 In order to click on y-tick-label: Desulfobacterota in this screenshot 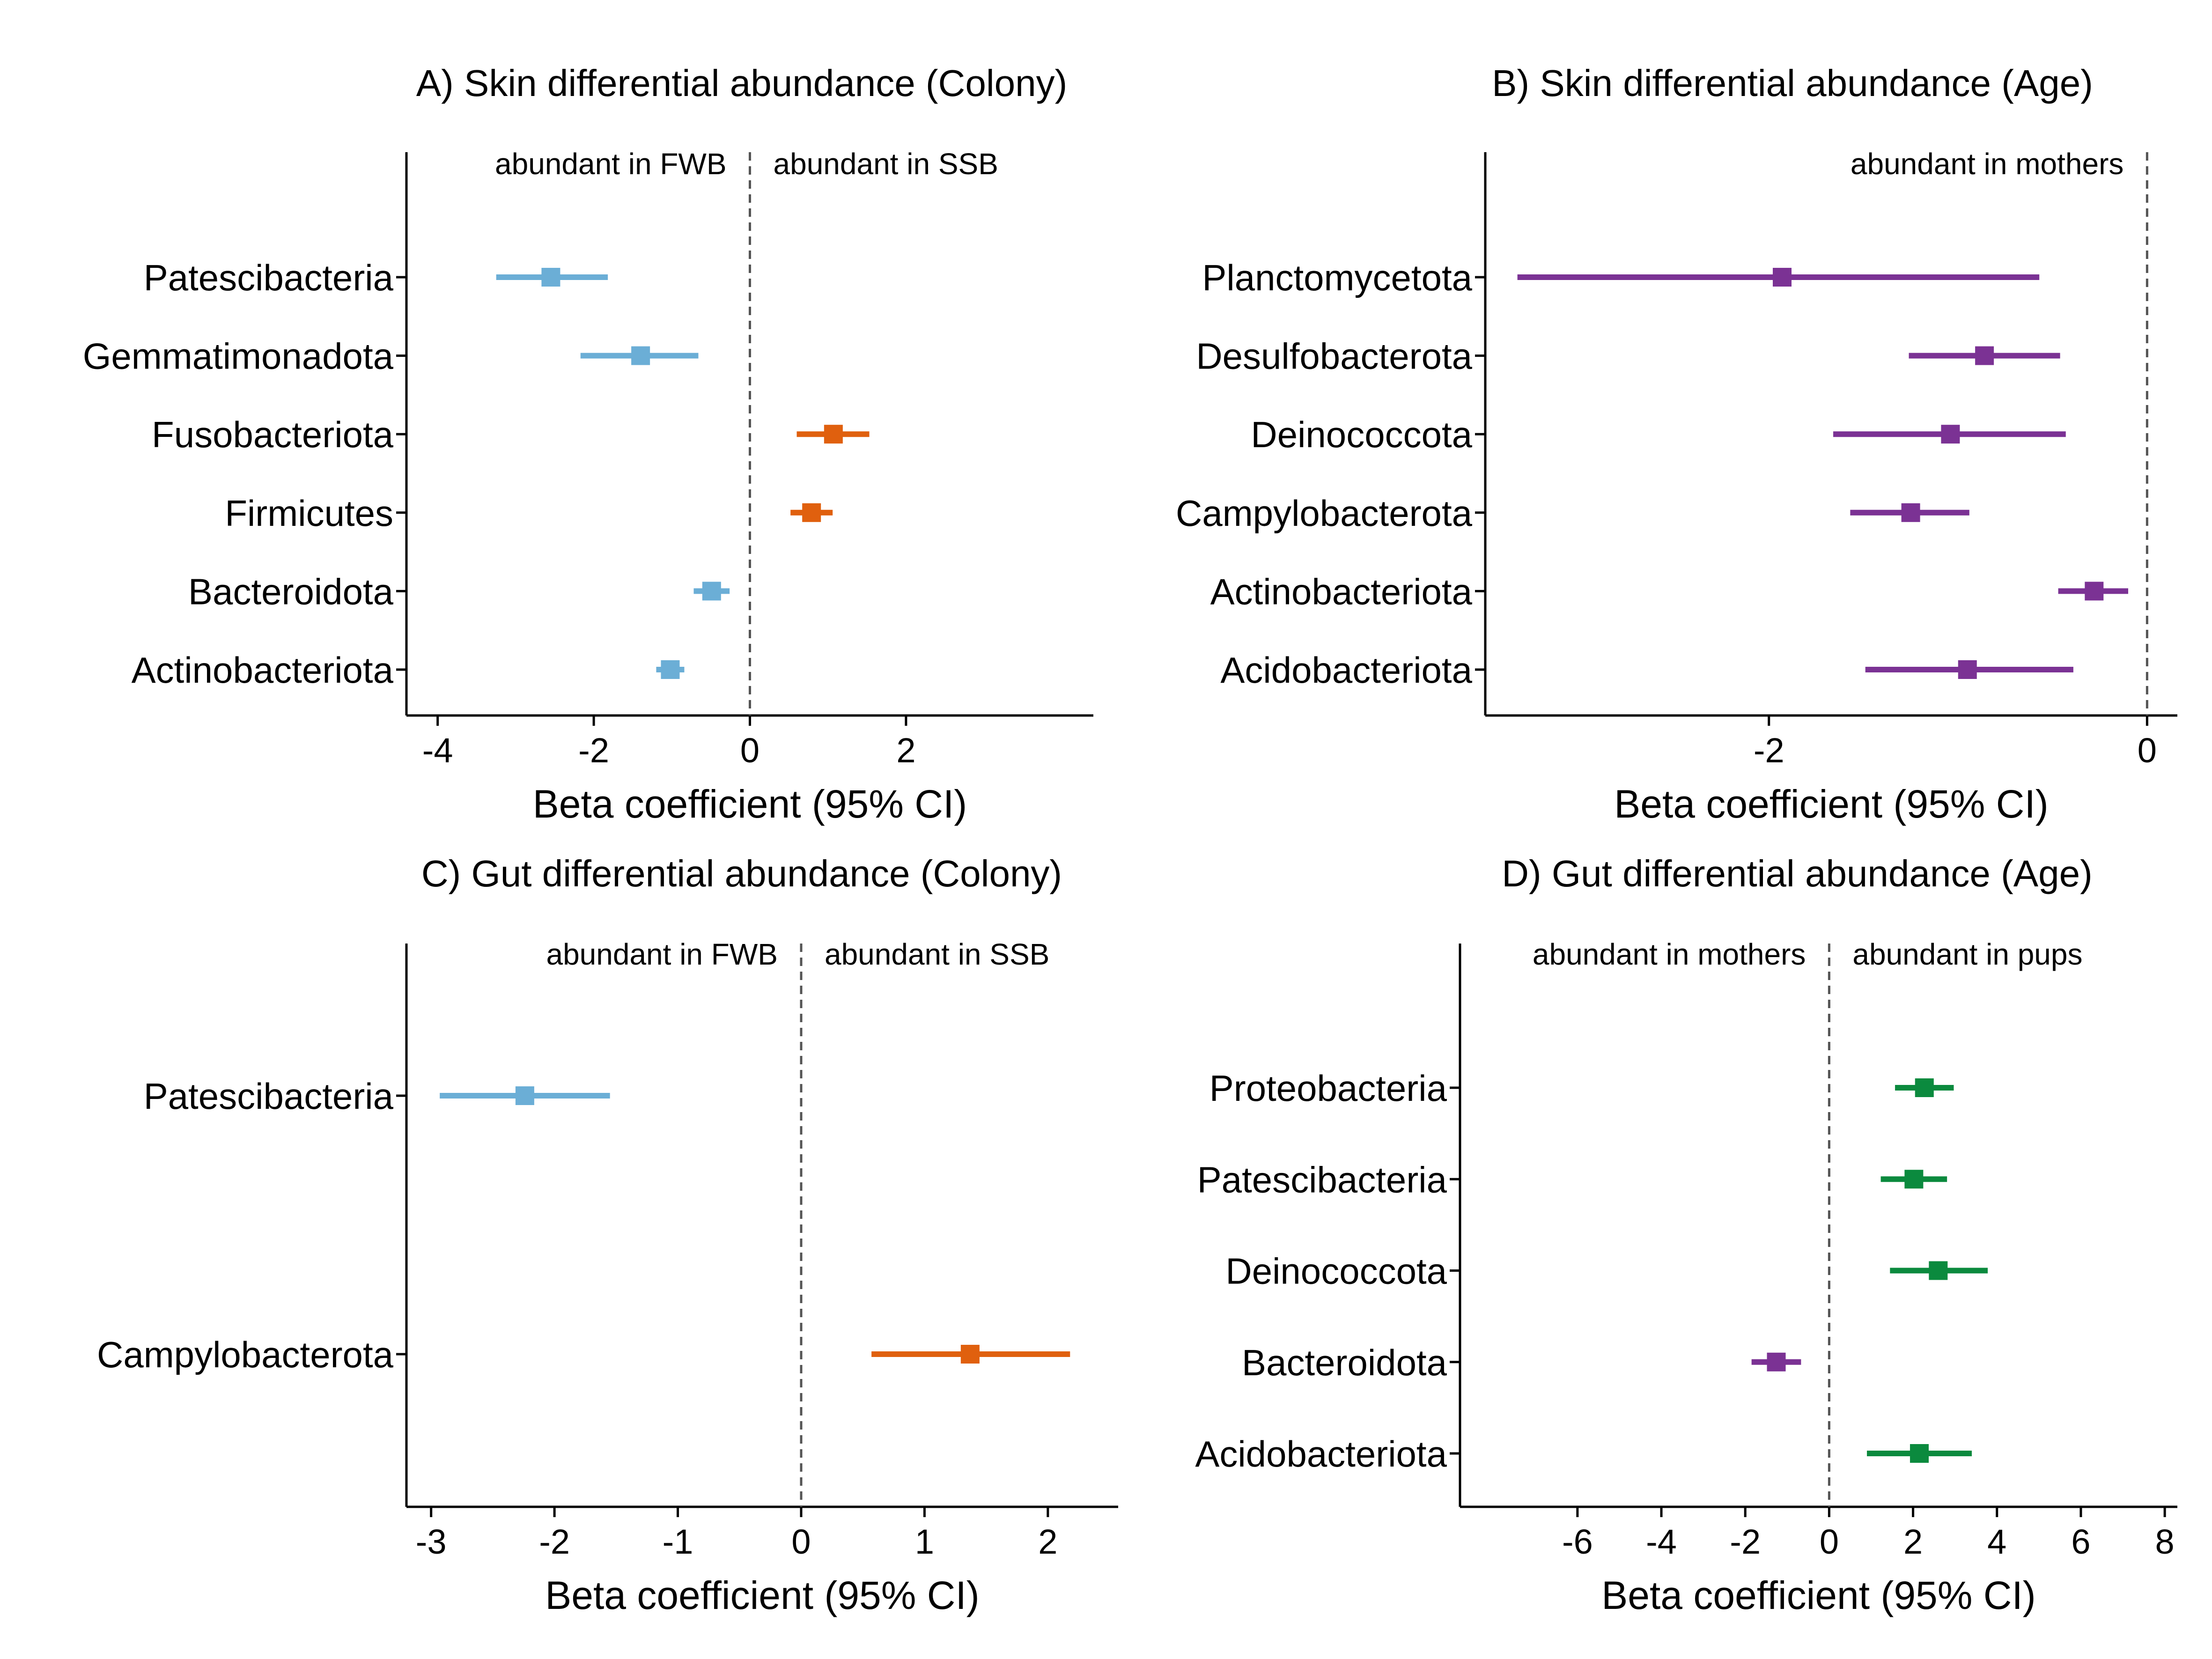, I will do `click(1334, 356)`.